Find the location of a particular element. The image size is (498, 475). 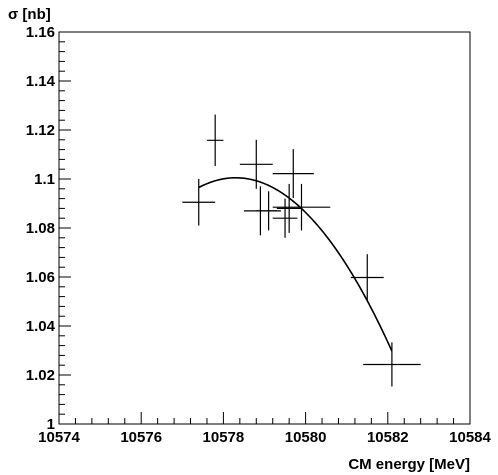

x-tick-label: 10580 is located at coordinates (306, 437).